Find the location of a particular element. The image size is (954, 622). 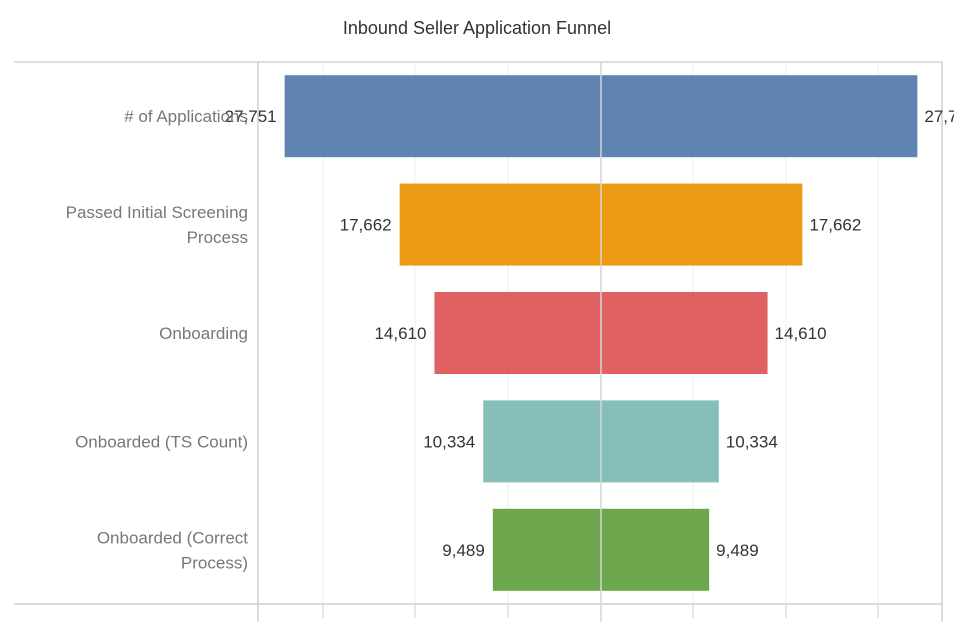

chart-title: Inbound Seller Application Funnel is located at coordinates (477, 28).